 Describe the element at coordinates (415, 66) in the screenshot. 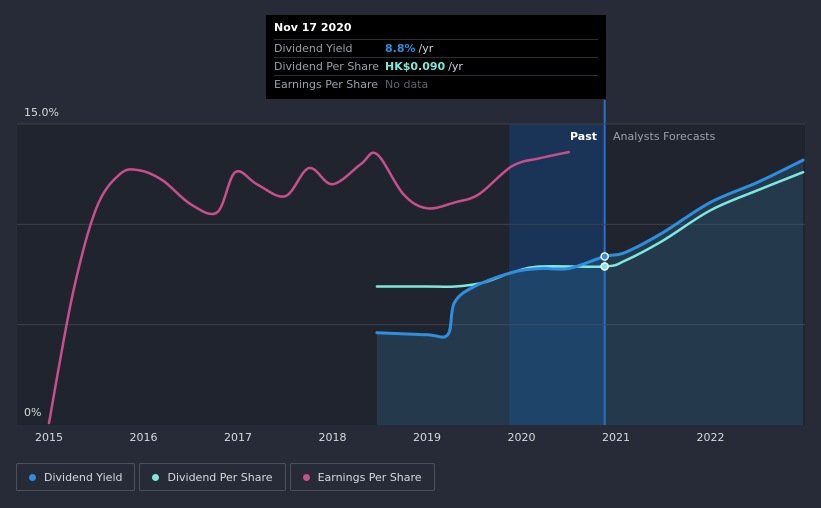

I see `tooltip-value: HK$0.090` at that location.